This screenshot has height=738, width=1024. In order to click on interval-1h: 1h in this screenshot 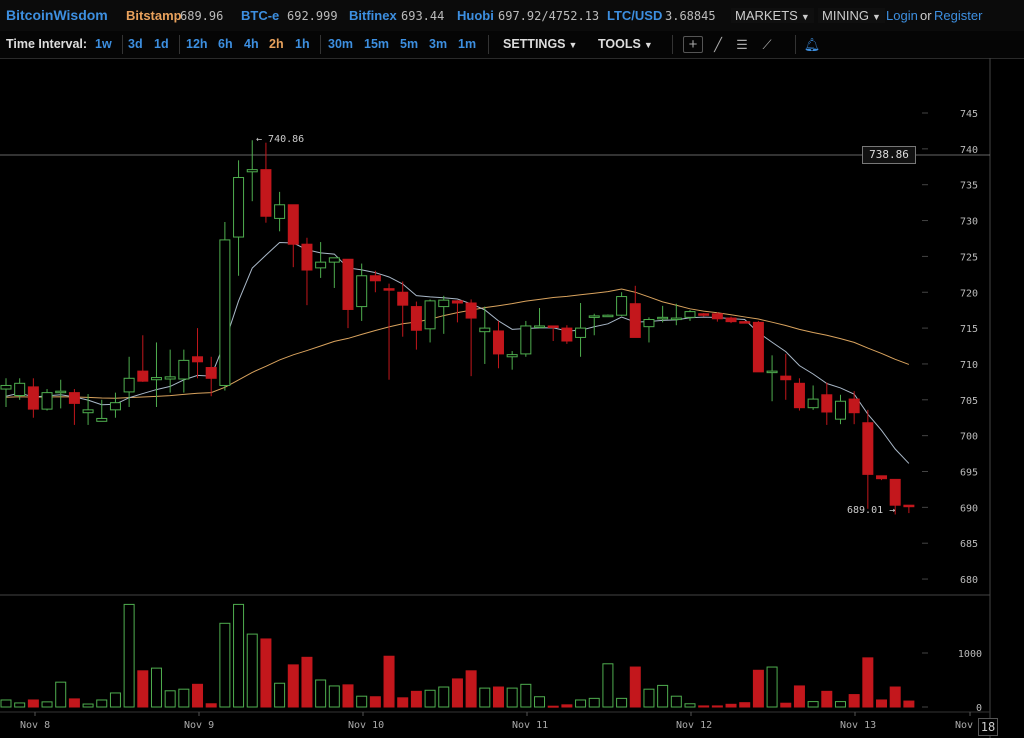, I will do `click(302, 44)`.